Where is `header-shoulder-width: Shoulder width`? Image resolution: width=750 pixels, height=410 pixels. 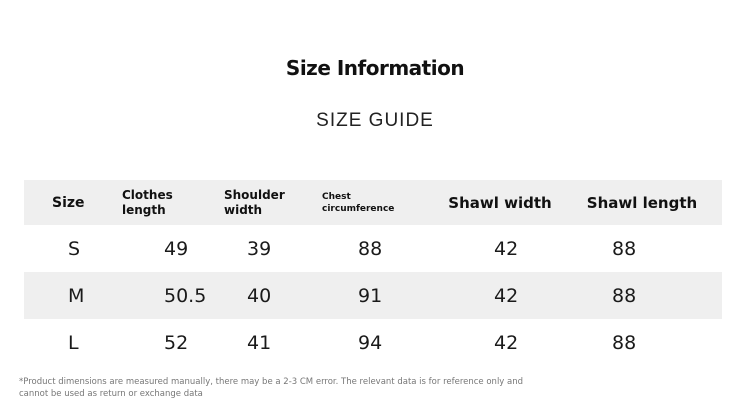
header-shoulder-width: Shoulder width is located at coordinates (273, 202).